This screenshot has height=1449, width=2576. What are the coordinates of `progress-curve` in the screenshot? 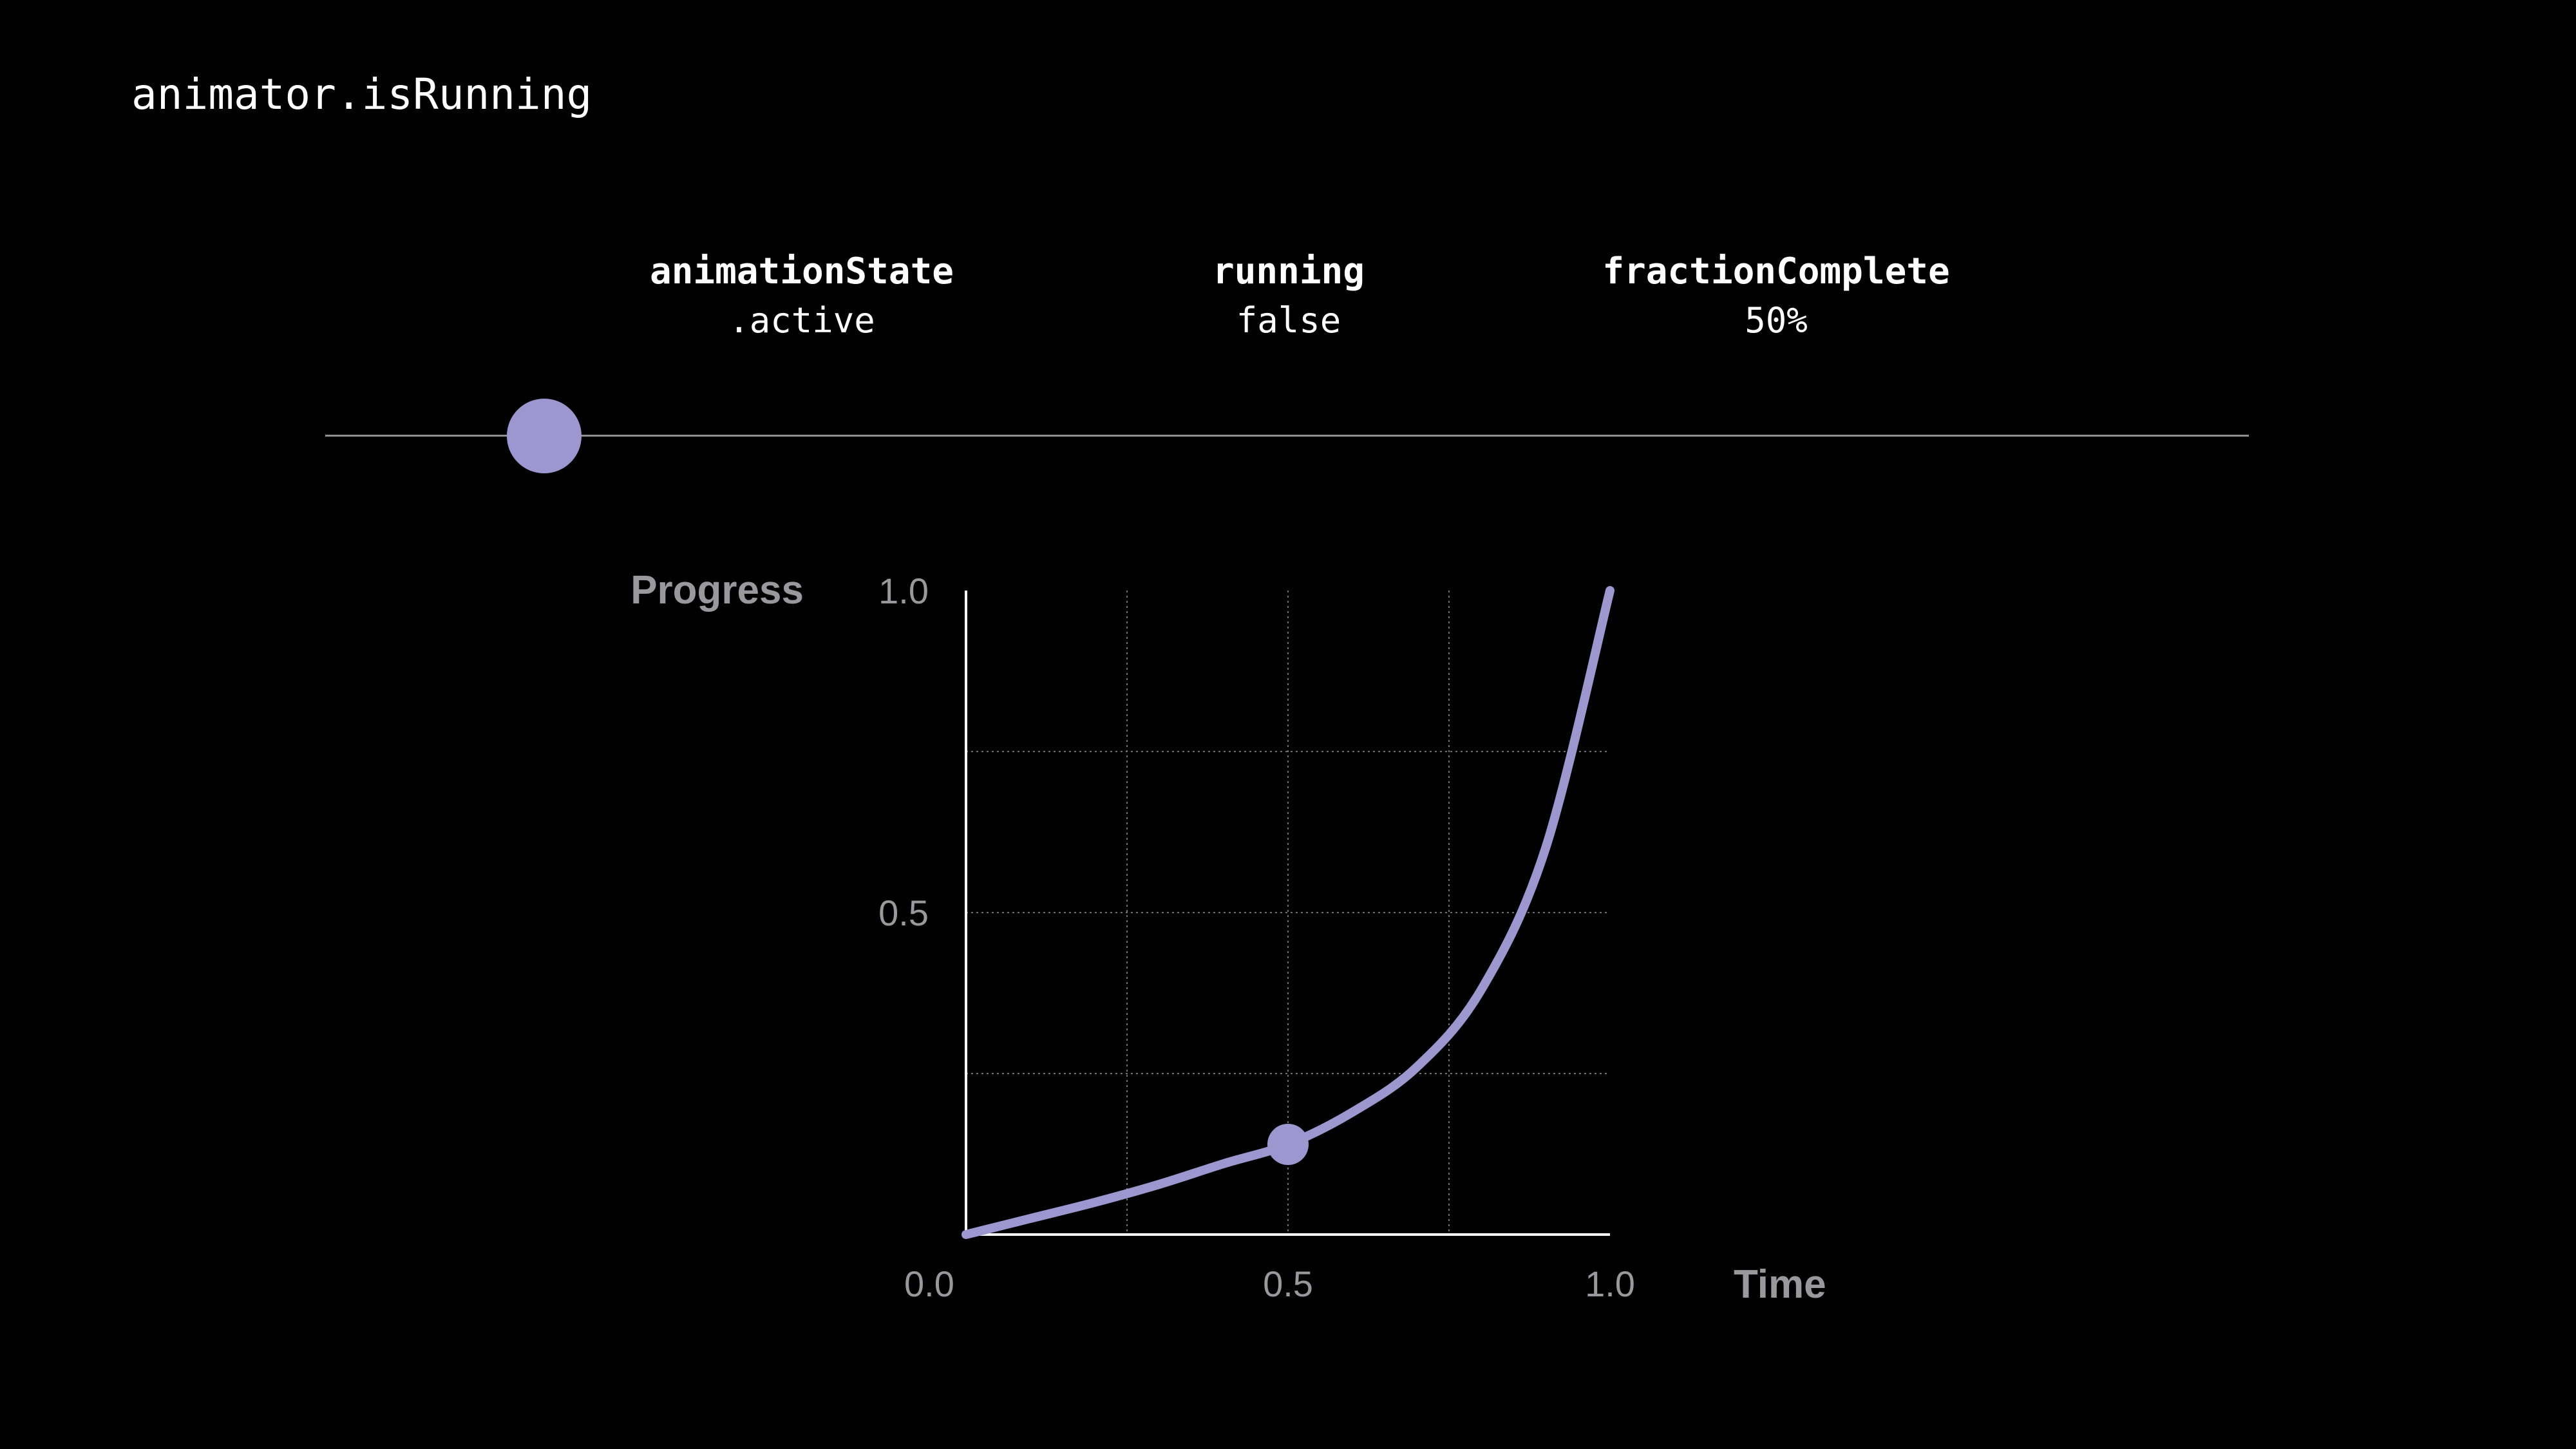 It's located at (1288, 912).